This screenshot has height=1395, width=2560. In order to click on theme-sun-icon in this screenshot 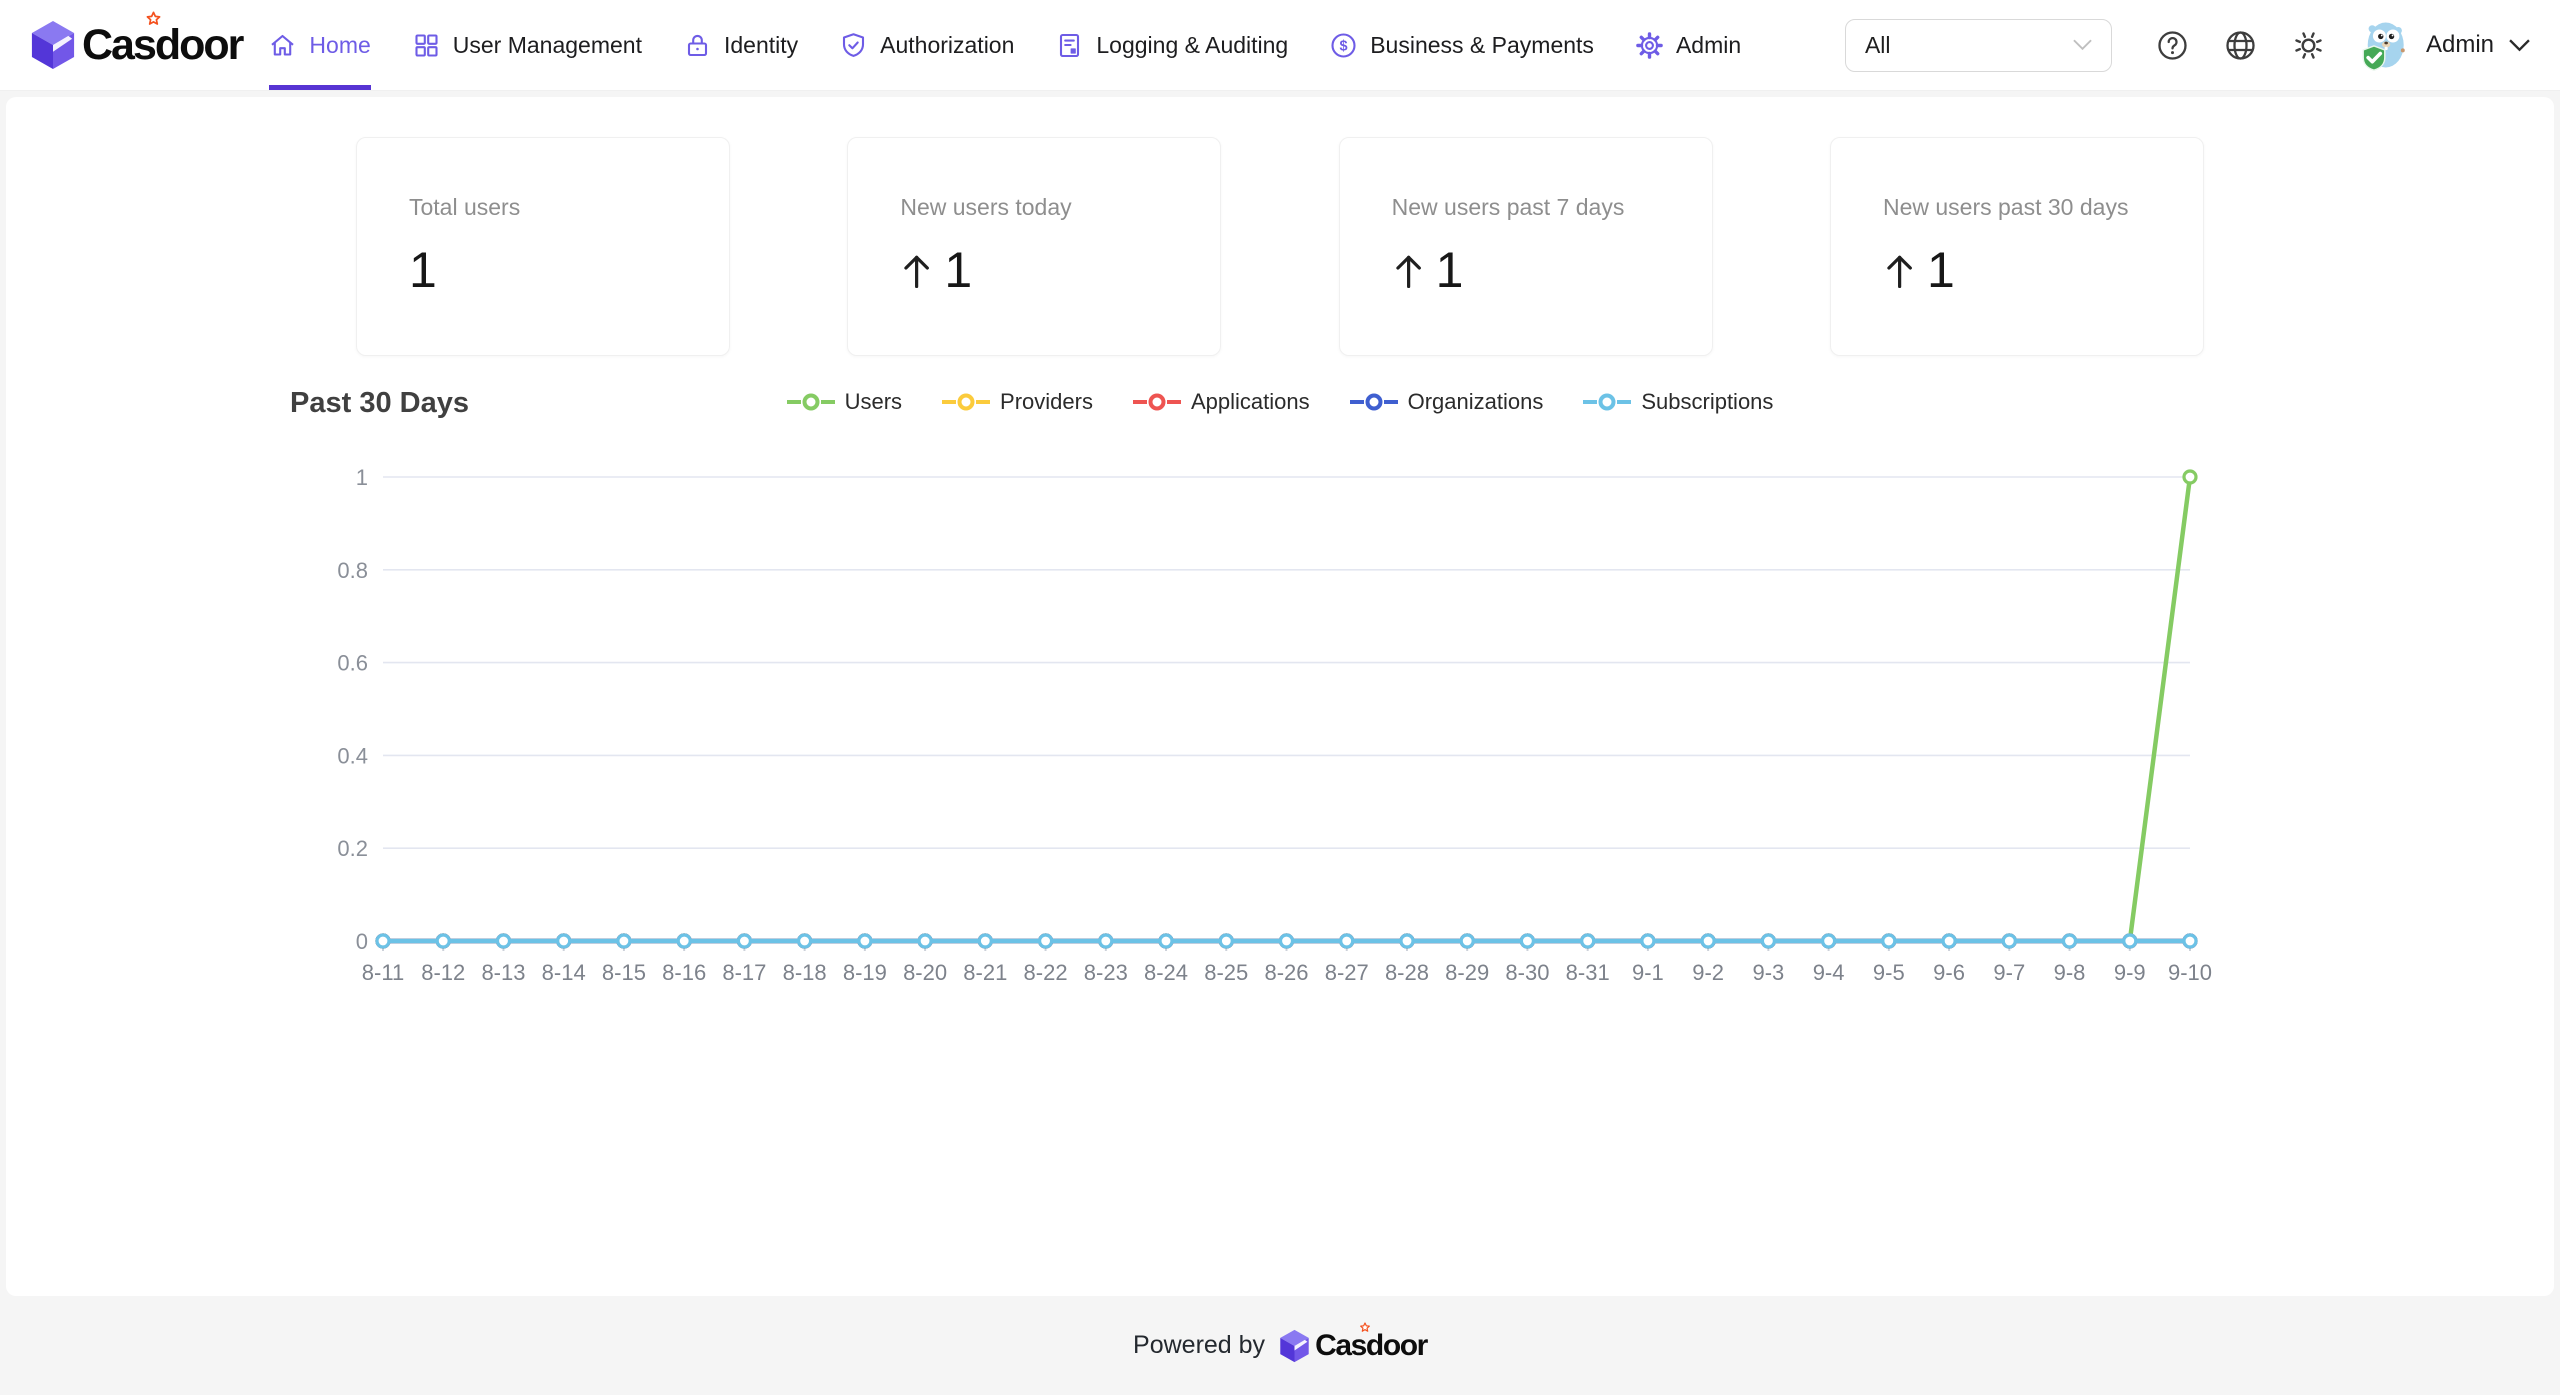, I will do `click(2308, 45)`.